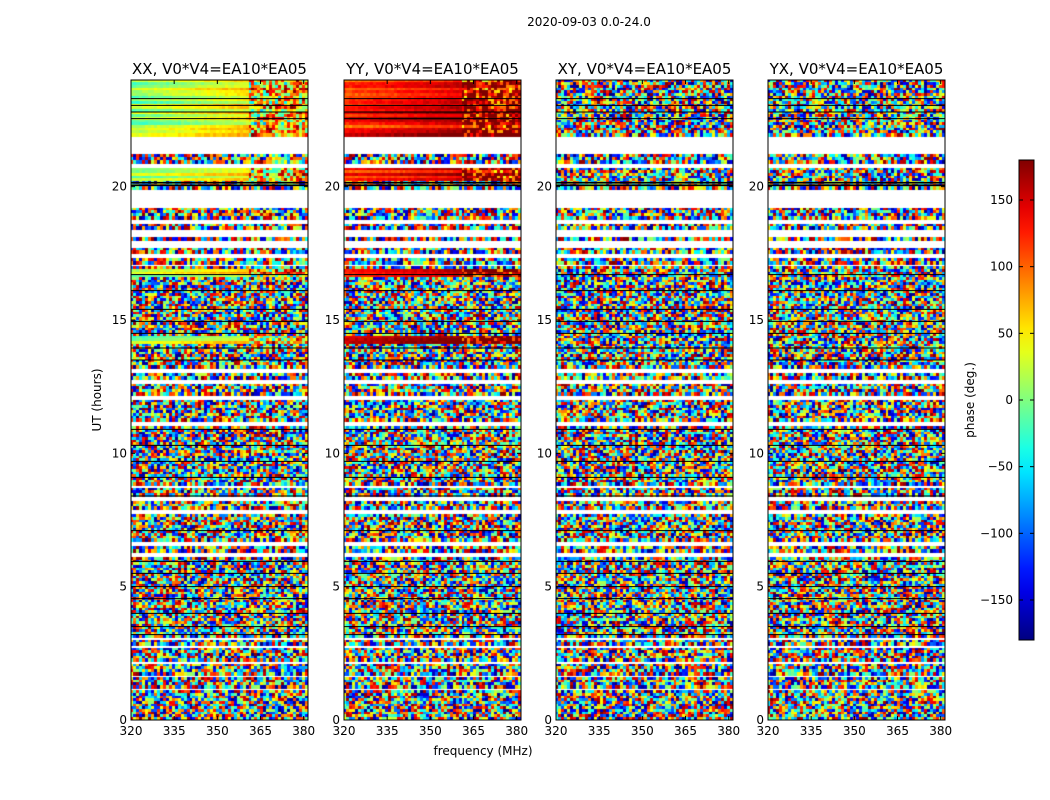  Describe the element at coordinates (97, 399) in the screenshot. I see `y-axis-label: UT (hours)` at that location.